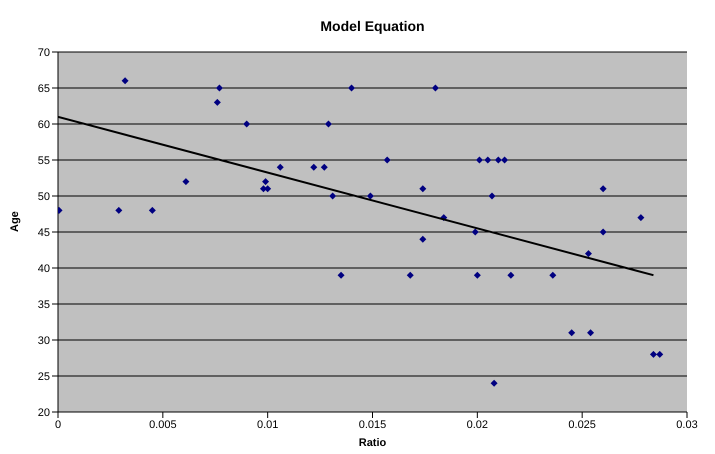  I want to click on y-tick-label: 50, so click(44, 196).